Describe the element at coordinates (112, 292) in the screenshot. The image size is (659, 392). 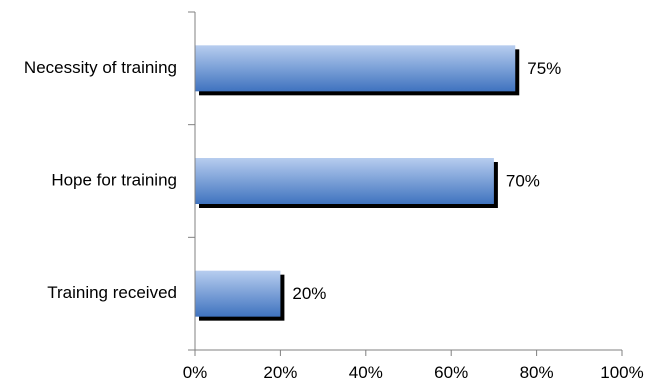
I see `category-label-training-received: Training received` at that location.